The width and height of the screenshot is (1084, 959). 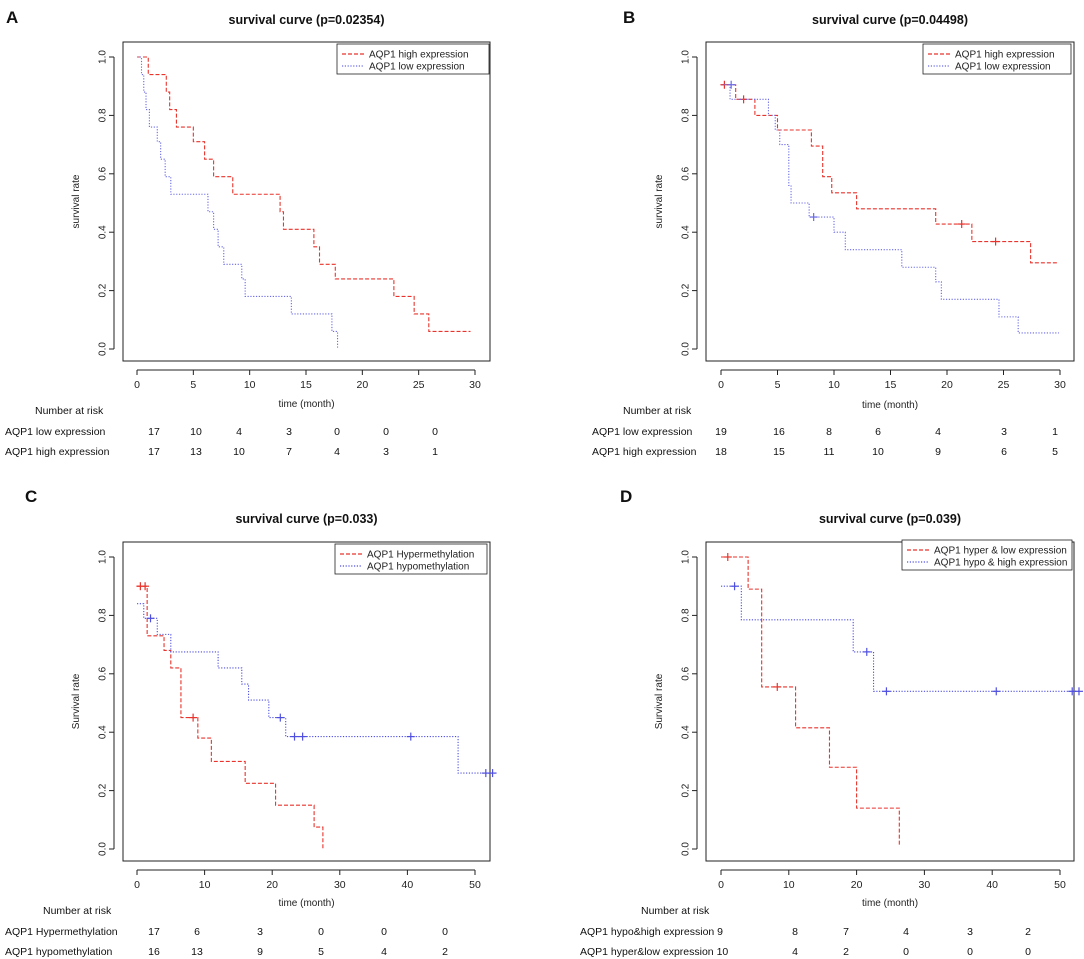 I want to click on risk-row-label: AQP1 Hypermethylation, so click(x=61, y=932).